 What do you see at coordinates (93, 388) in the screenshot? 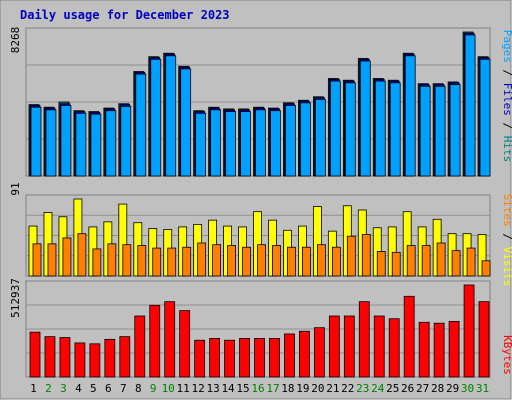
I see `day-label: 5` at bounding box center [93, 388].